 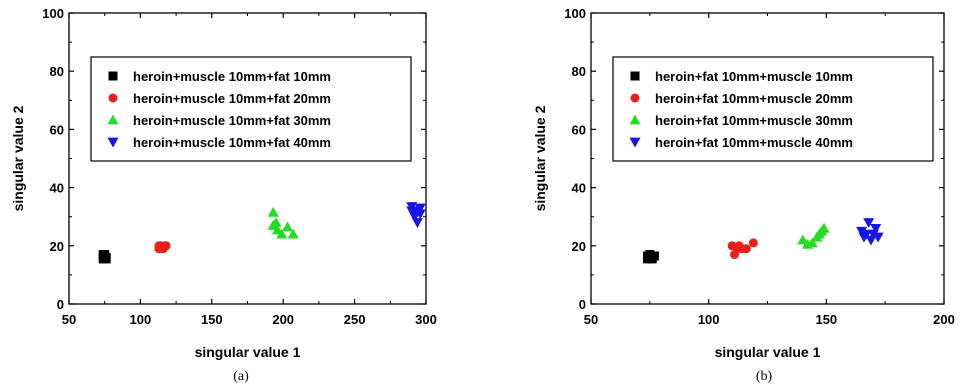 What do you see at coordinates (754, 76) in the screenshot?
I see `legend-label: heroin+fat 10mm+muscle 10mm` at bounding box center [754, 76].